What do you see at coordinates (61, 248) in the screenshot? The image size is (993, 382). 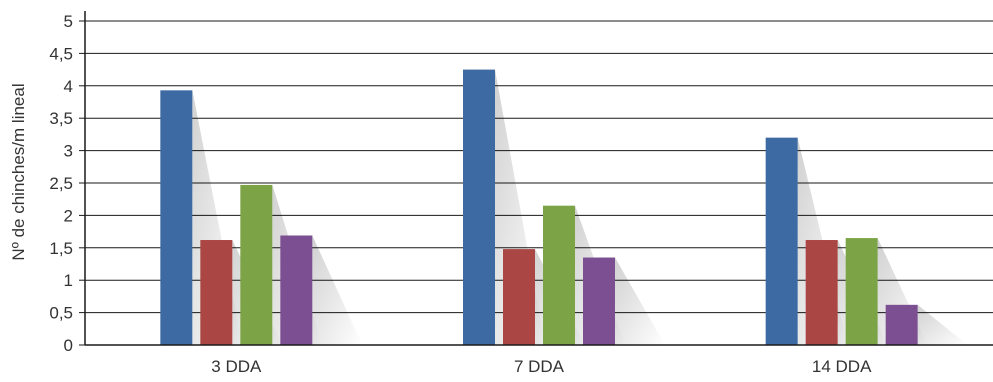 I see `y-tick-label: 1,5` at bounding box center [61, 248].